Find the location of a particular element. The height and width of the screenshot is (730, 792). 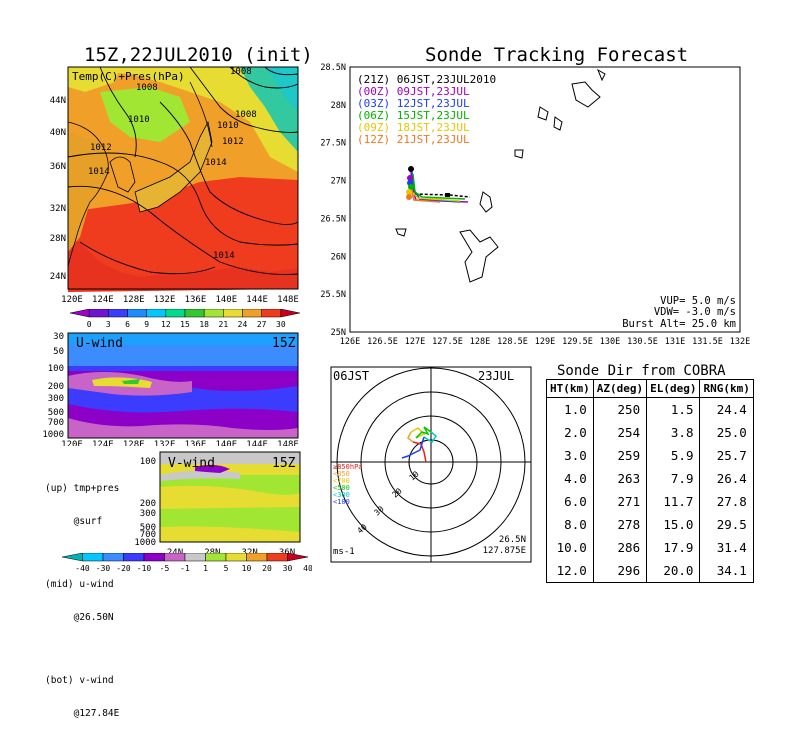

polar-lon: 127.875E is located at coordinates (504, 551).